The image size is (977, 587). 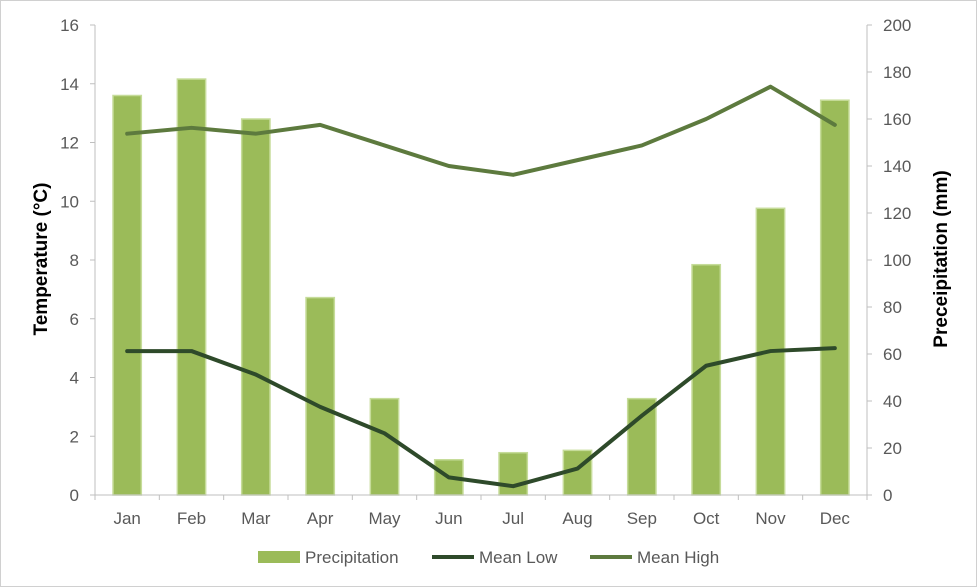 I want to click on legend-label-mean-low: Mean Low, so click(x=518, y=557).